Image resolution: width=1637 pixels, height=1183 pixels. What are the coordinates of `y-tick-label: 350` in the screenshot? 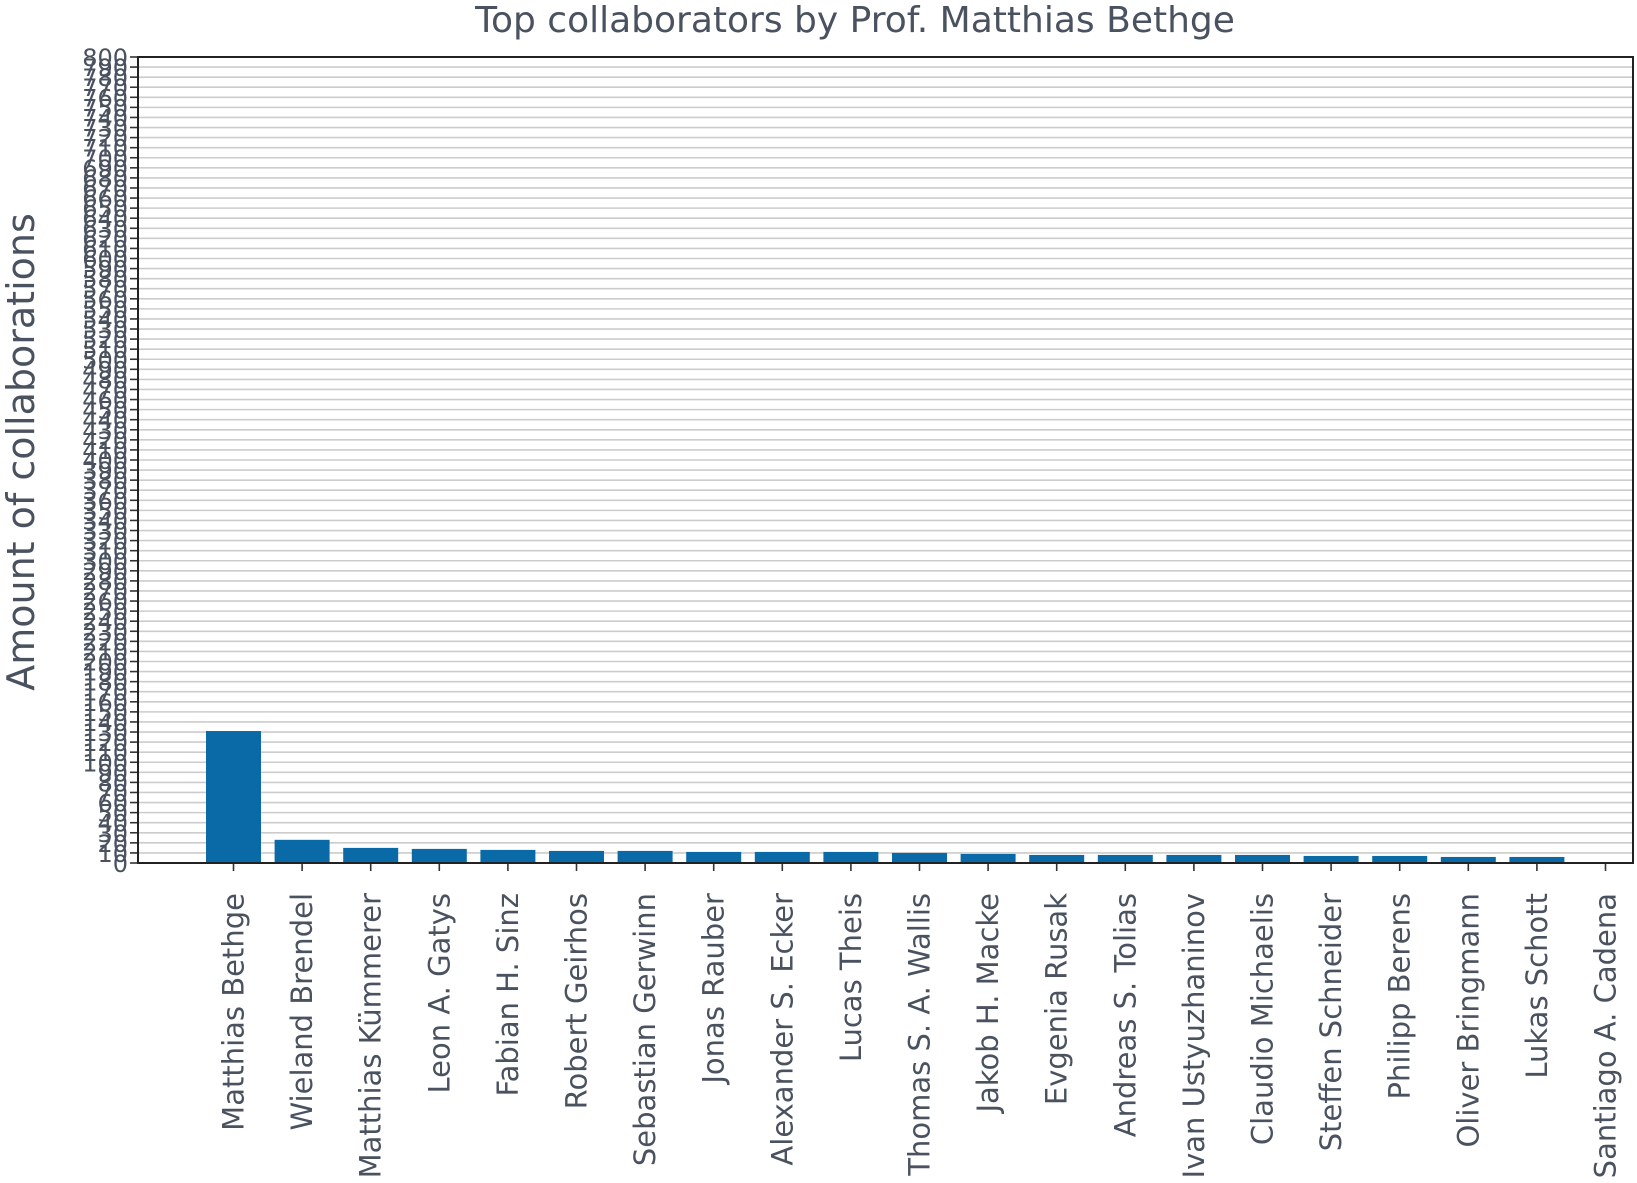 It's located at (105, 511).